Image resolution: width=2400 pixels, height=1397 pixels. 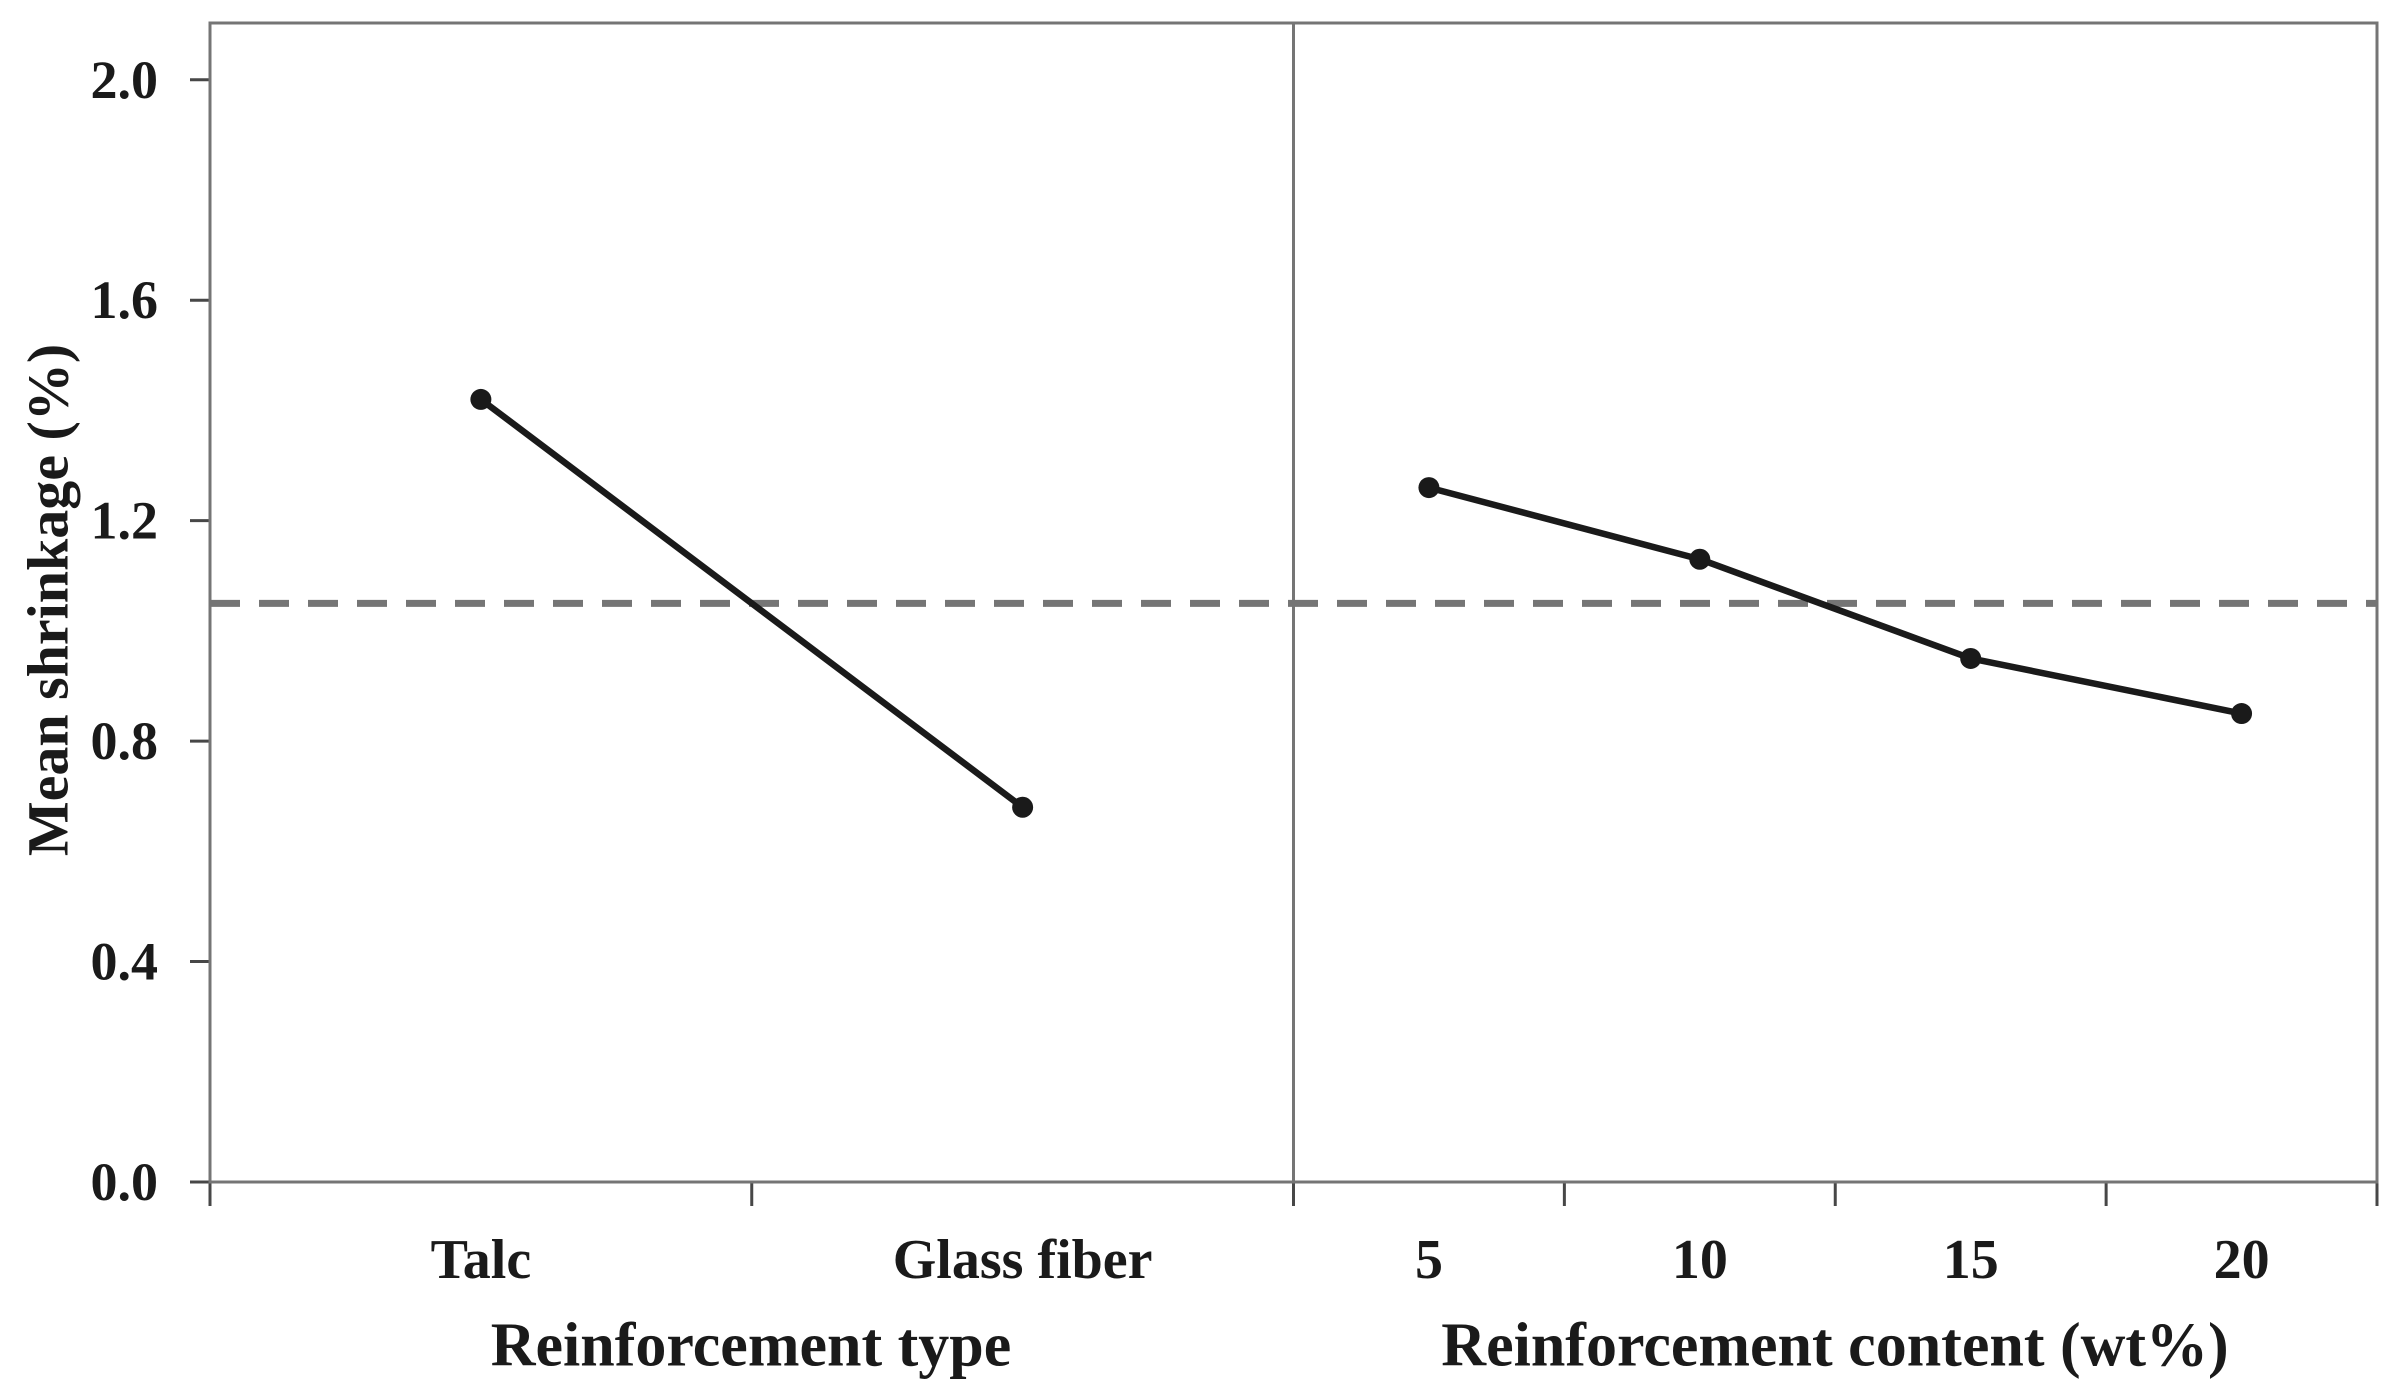 What do you see at coordinates (48, 600) in the screenshot?
I see `y-axis-title: Mean shrinkage (%)` at bounding box center [48, 600].